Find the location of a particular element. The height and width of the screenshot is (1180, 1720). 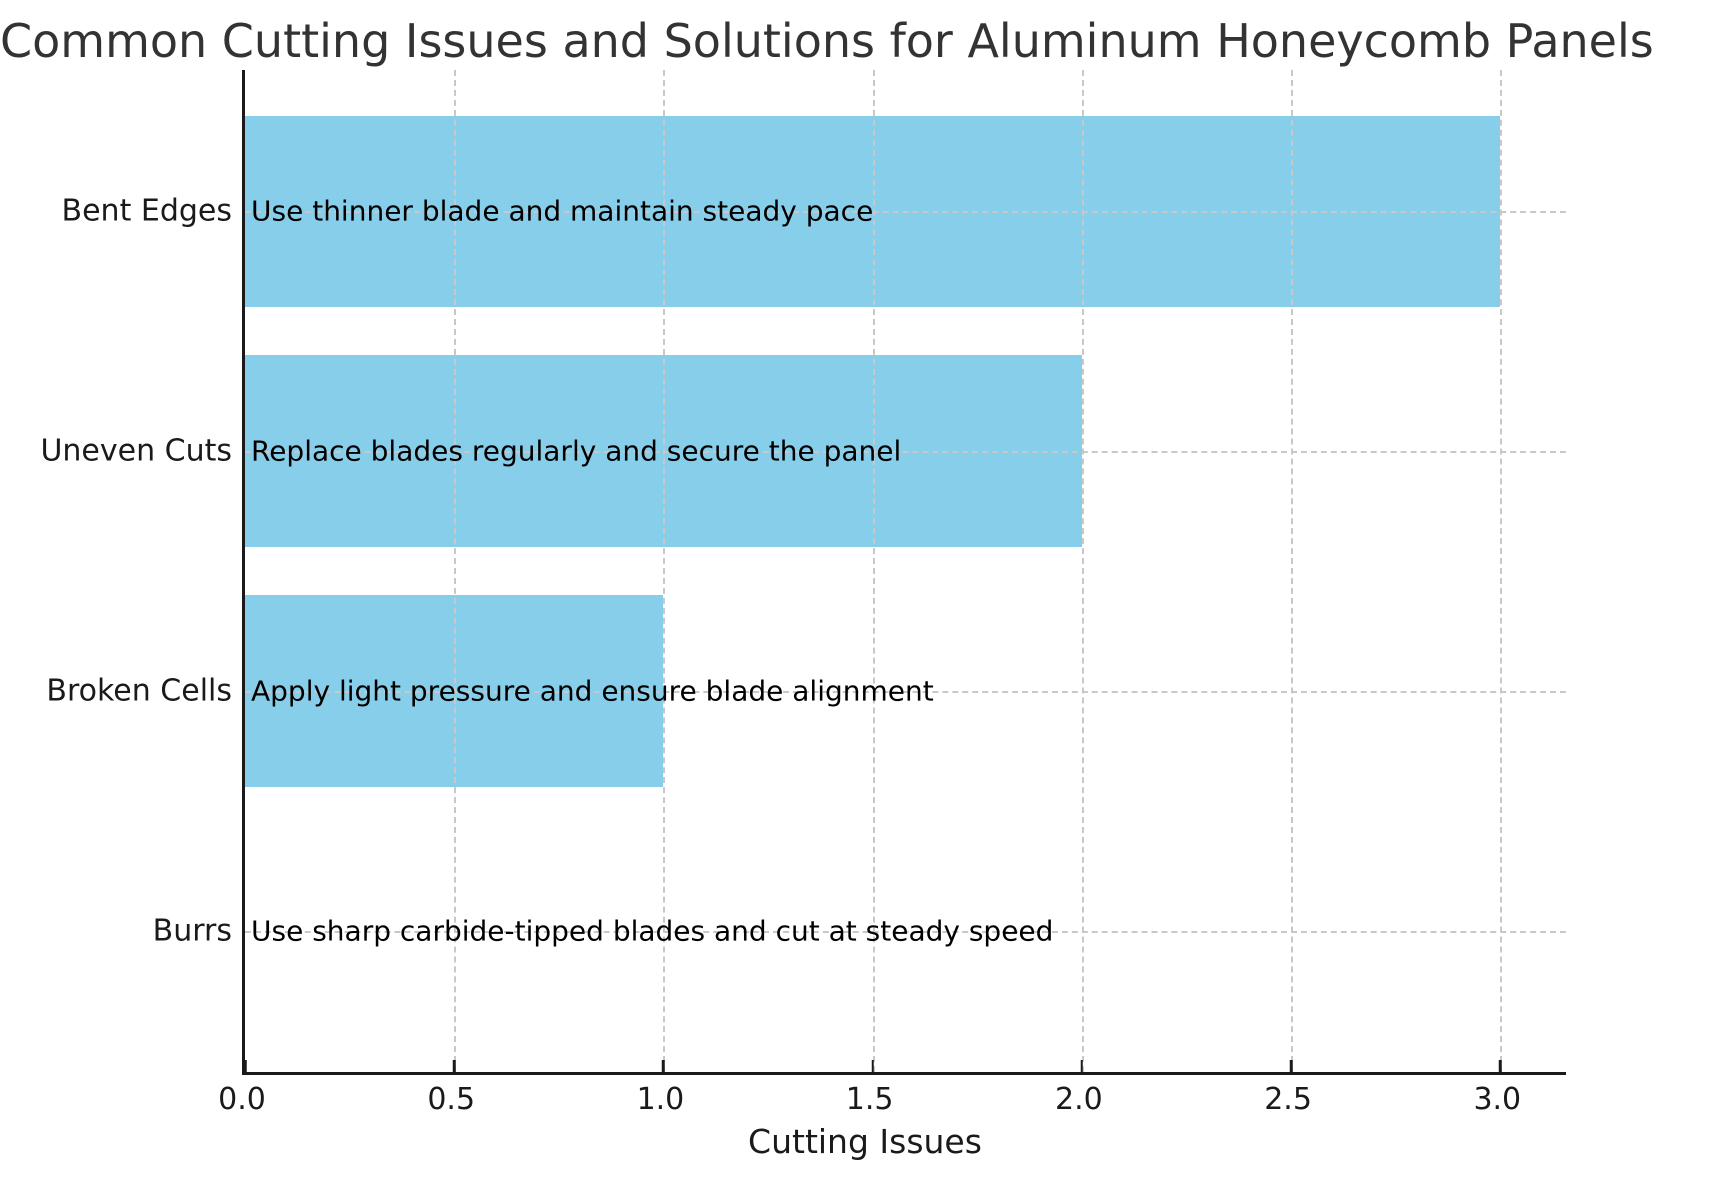

x-axis-tick-labels: 0.0 0.5 1.0 1.5 2.0 2.5 3.0 is located at coordinates (890, 1102).